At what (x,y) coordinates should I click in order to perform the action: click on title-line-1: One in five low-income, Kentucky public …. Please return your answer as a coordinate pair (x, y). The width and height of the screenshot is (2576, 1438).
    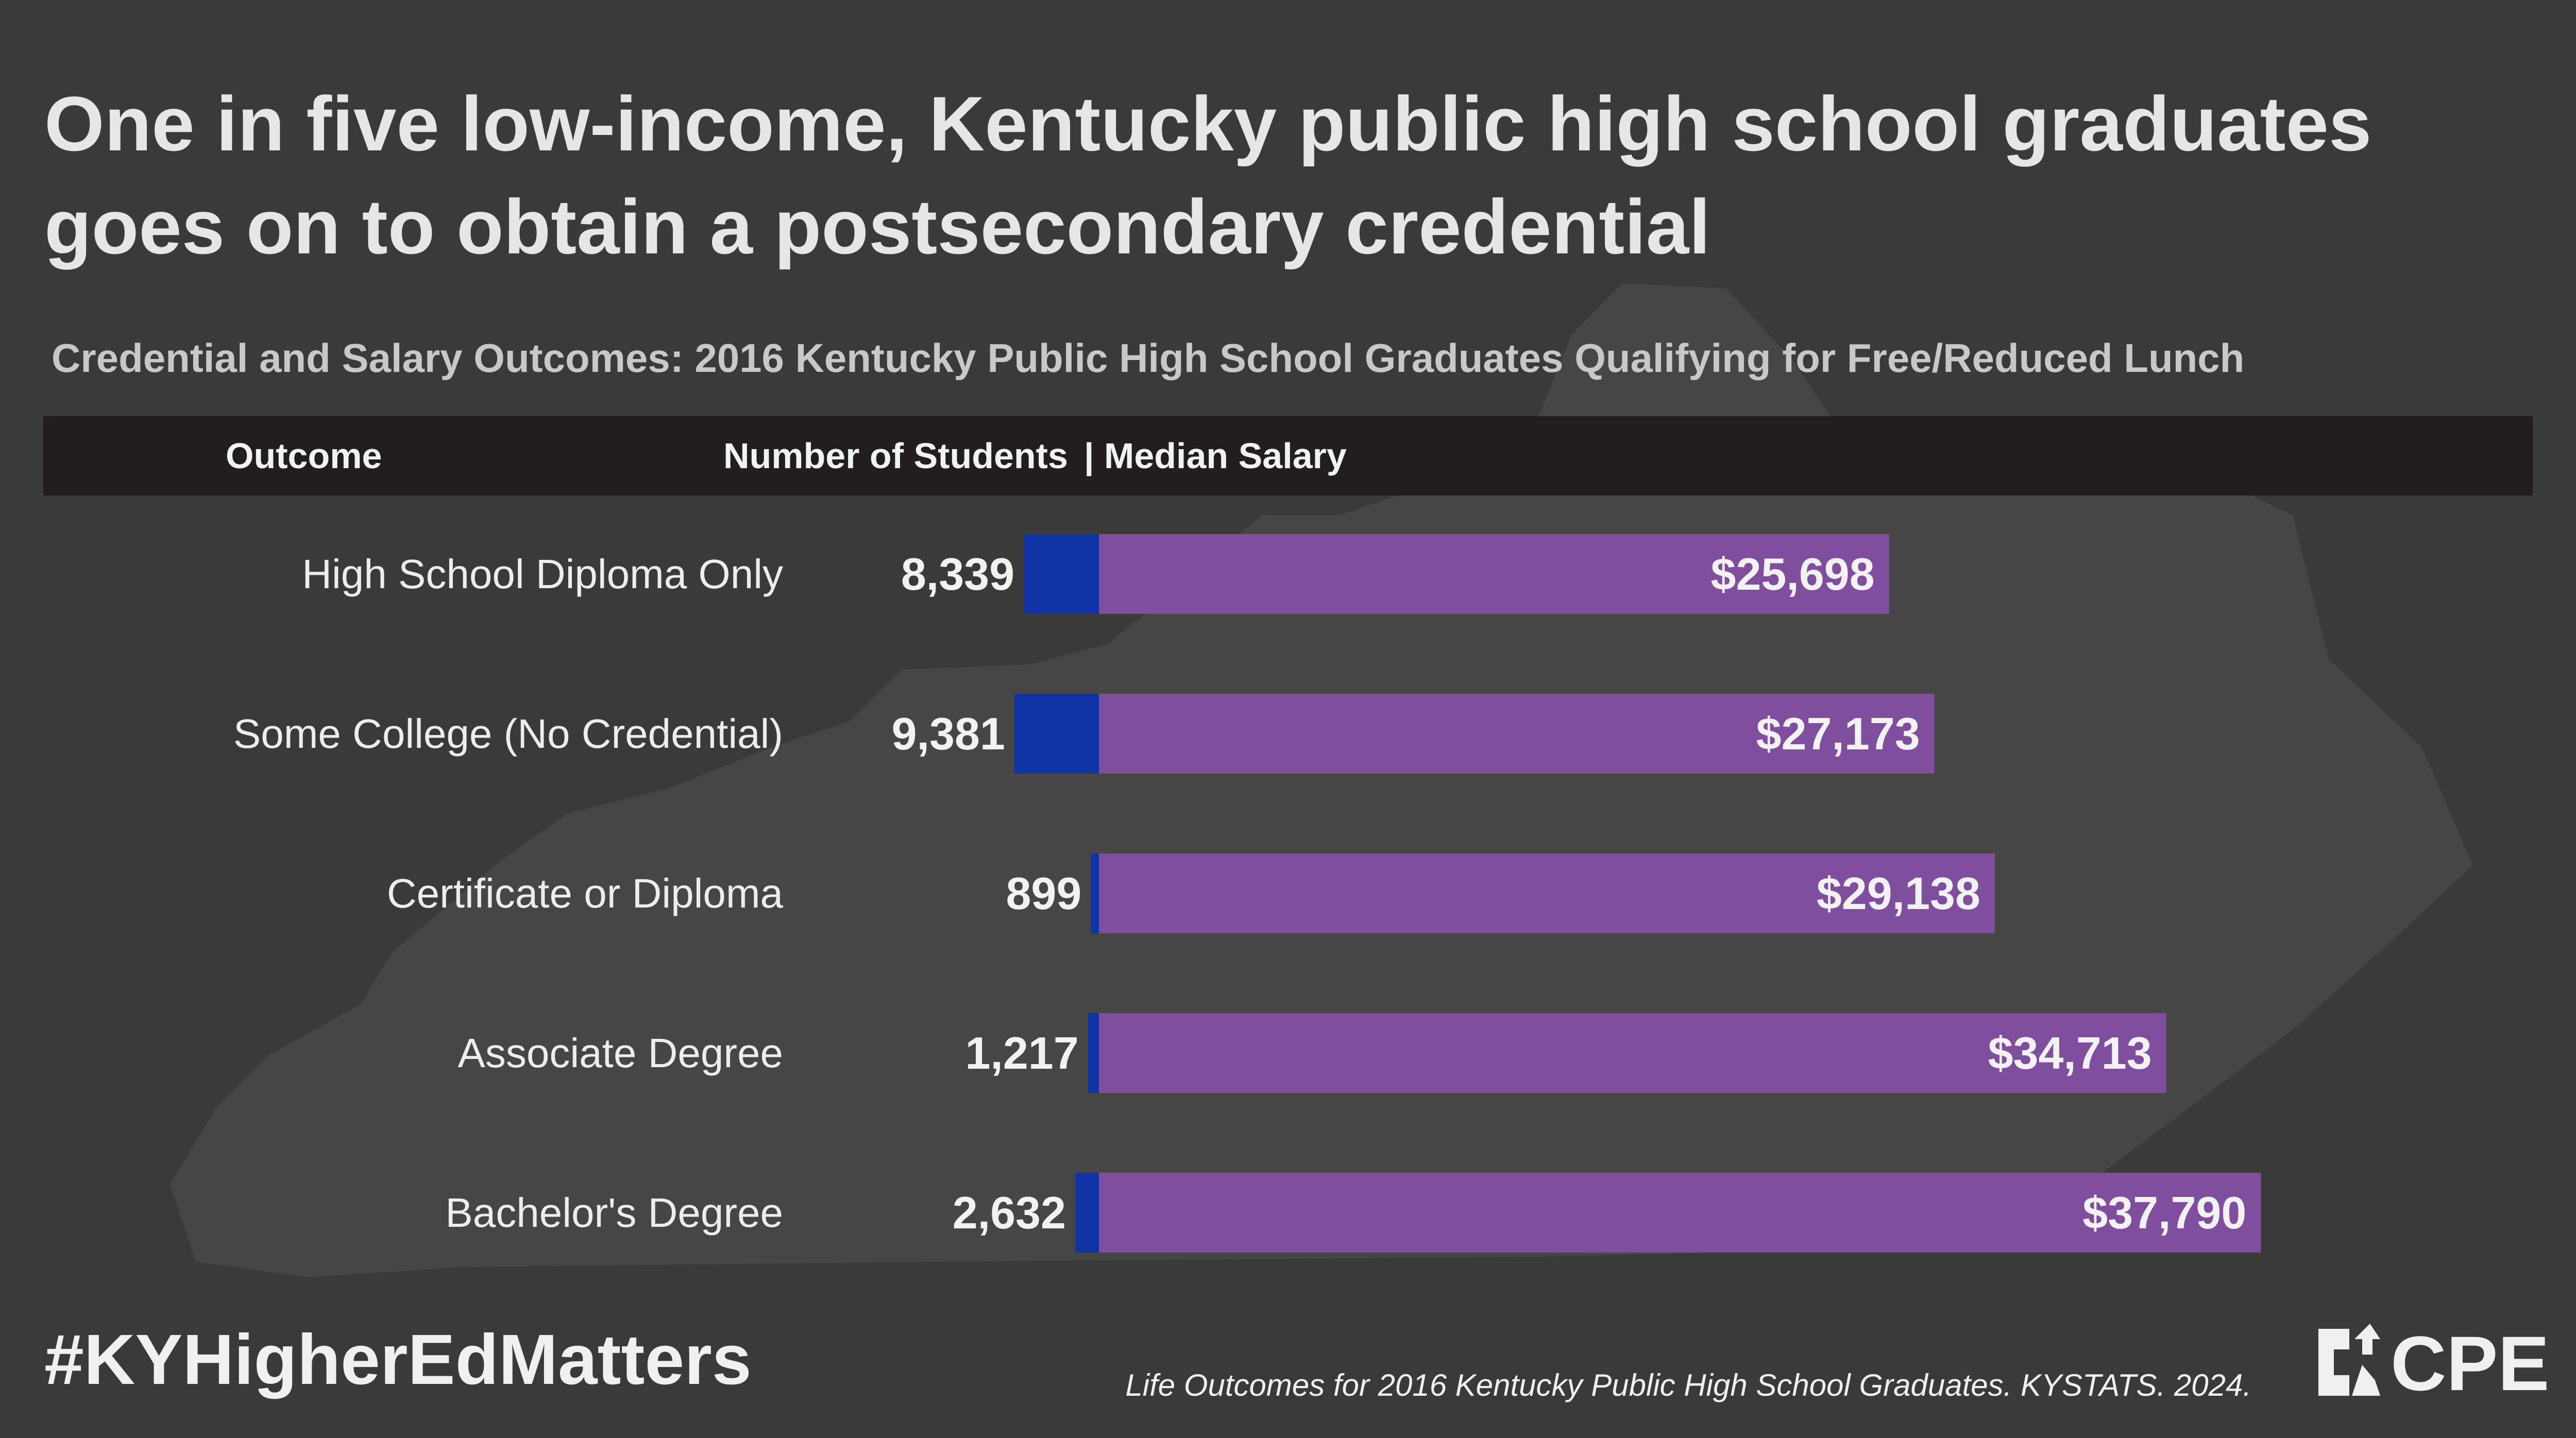
    Looking at the image, I should click on (1208, 124).